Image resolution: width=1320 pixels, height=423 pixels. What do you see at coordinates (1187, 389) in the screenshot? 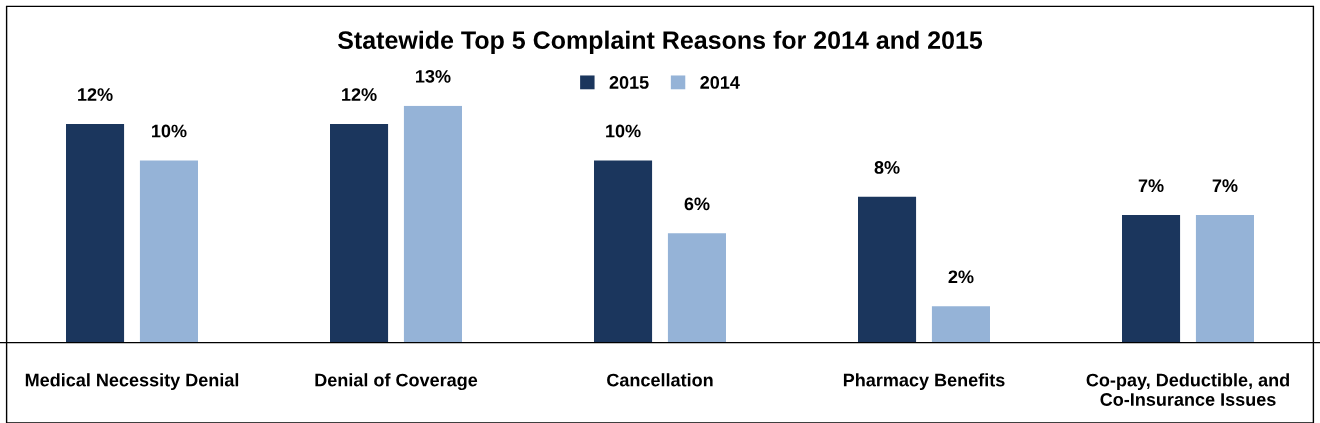
I see `x-tick-label: Co-pay, Deductible, and Co-Insurance Issues` at bounding box center [1187, 389].